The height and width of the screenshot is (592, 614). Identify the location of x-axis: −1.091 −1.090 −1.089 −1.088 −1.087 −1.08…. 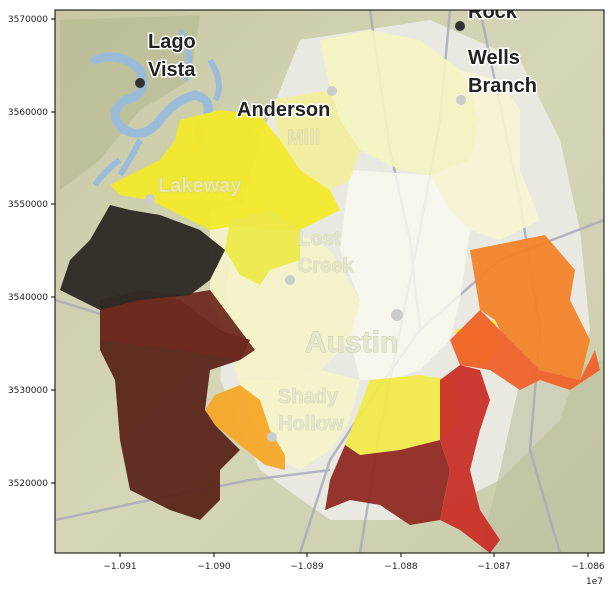
(354, 570).